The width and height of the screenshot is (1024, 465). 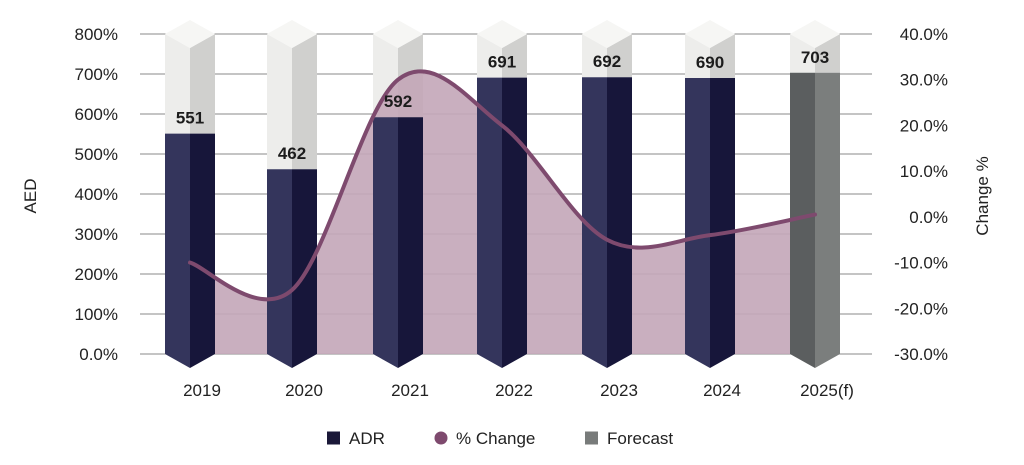 I want to click on legend-marker-forecast, so click(x=591, y=438).